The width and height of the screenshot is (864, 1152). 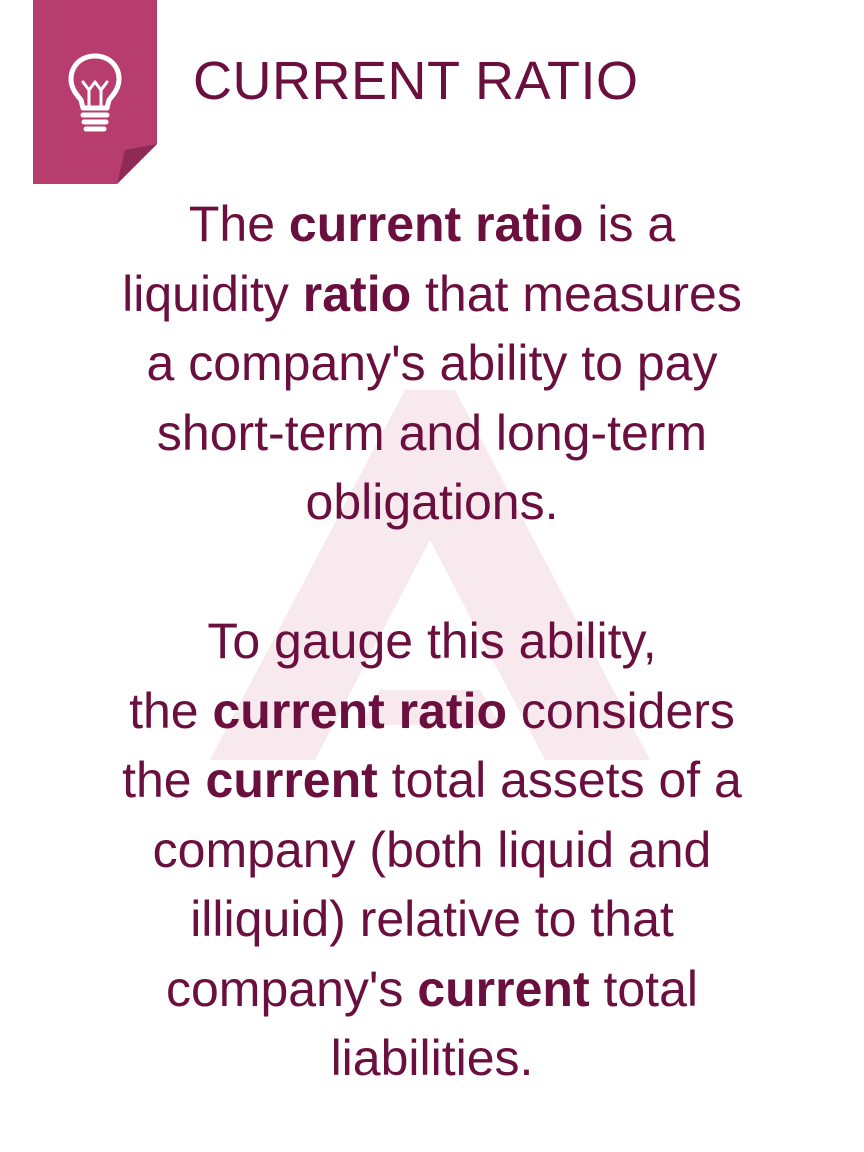 I want to click on text-line: company's current total, so click(x=432, y=988).